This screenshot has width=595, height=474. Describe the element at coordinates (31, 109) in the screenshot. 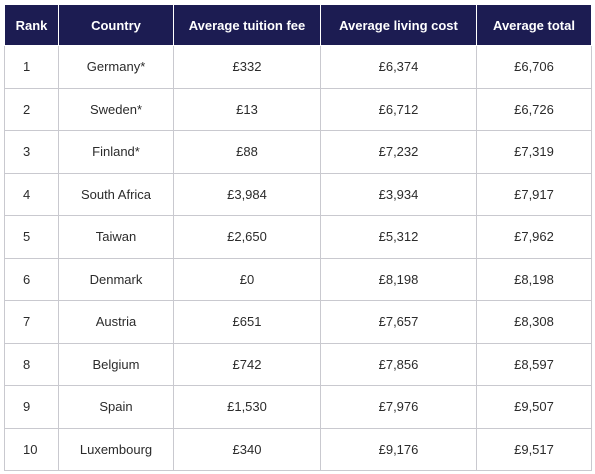

I see `rank-cell: 2` at that location.